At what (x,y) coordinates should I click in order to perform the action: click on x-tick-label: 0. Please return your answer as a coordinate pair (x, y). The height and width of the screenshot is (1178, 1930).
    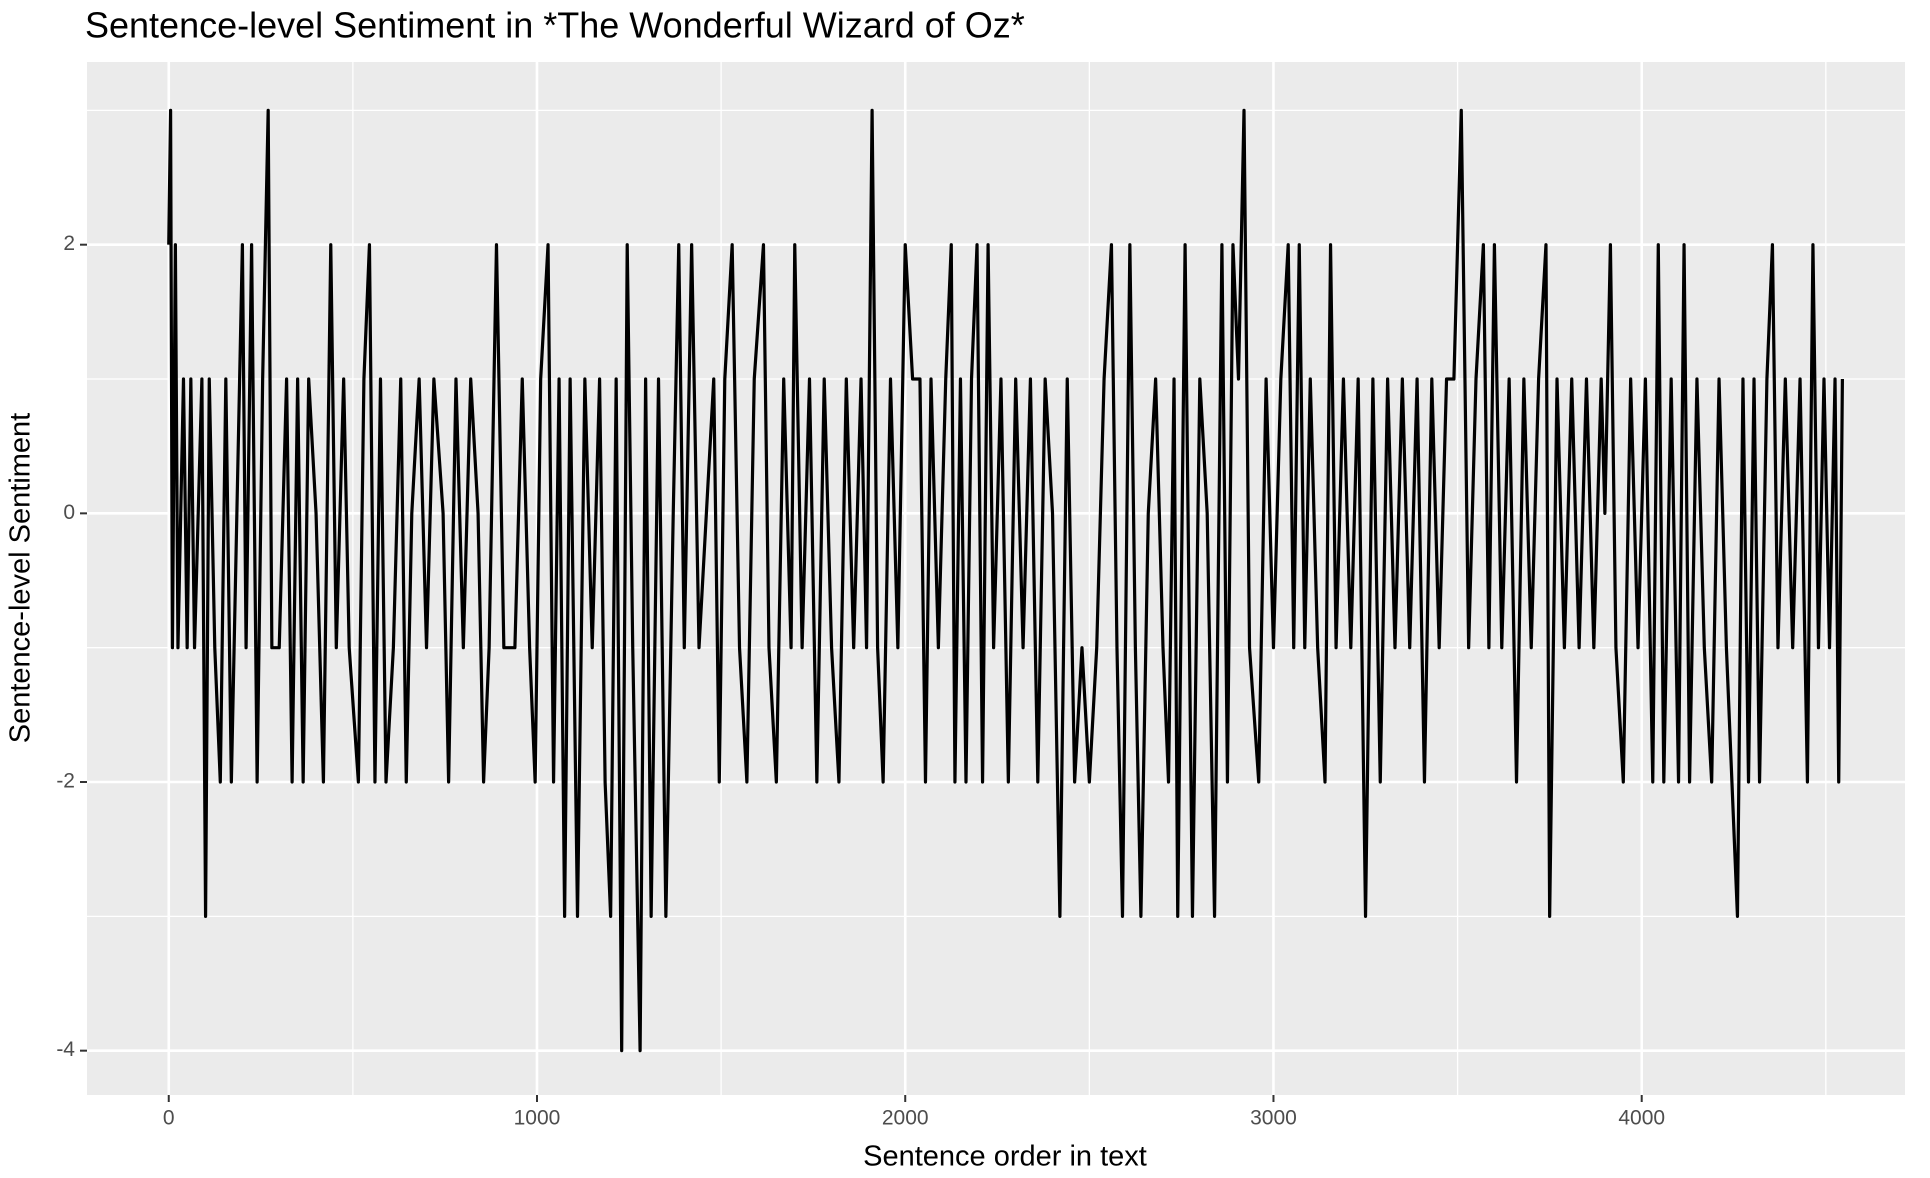
    Looking at the image, I should click on (169, 1118).